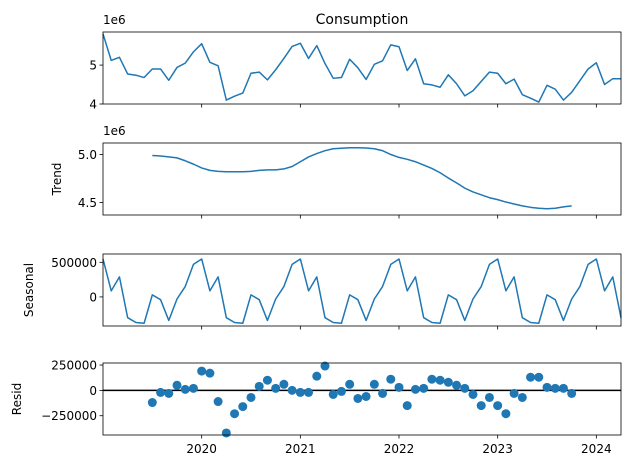 This screenshot has height=470, width=630. I want to click on xtick-label: 2022, so click(399, 449).